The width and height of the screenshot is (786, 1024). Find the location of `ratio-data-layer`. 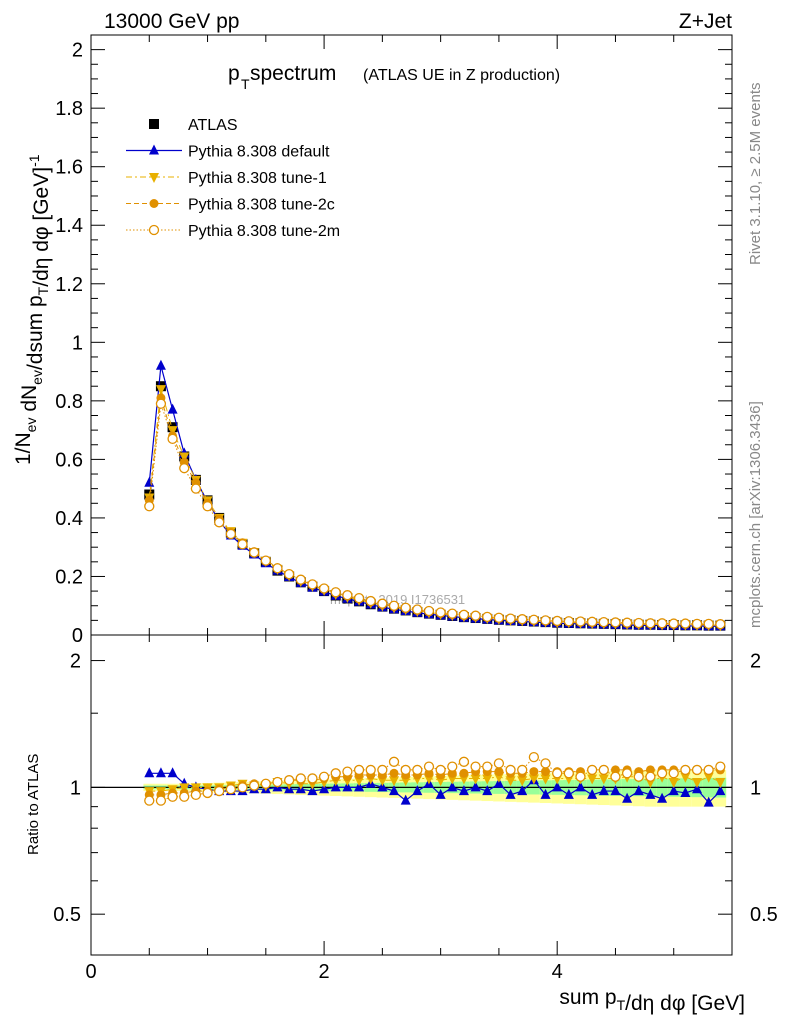

ratio-data-layer is located at coordinates (435, 779).